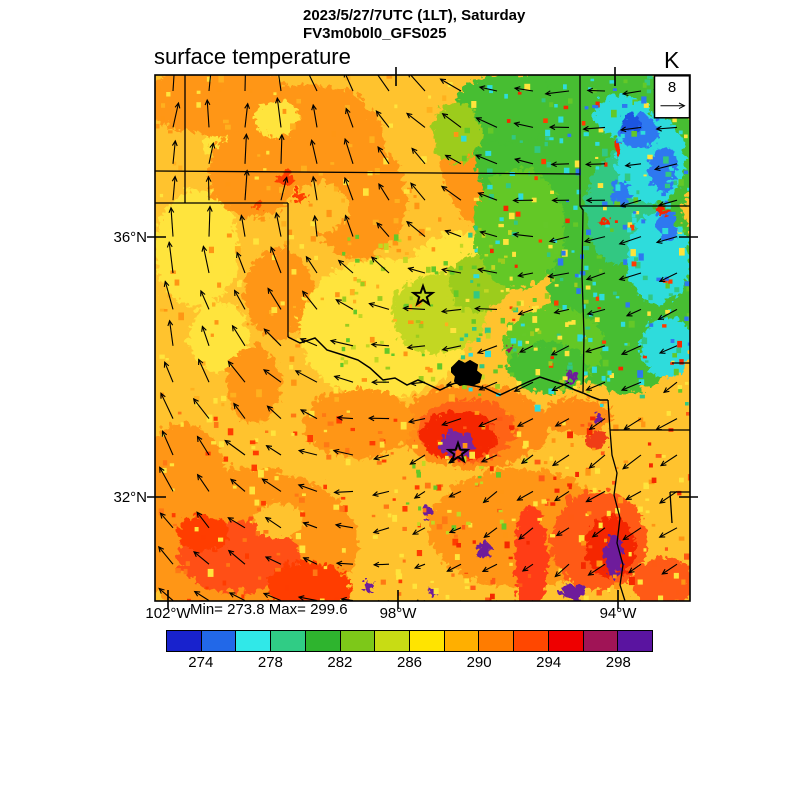  Describe the element at coordinates (168, 613) in the screenshot. I see `lon-tick-label-102w: 102°W` at that location.